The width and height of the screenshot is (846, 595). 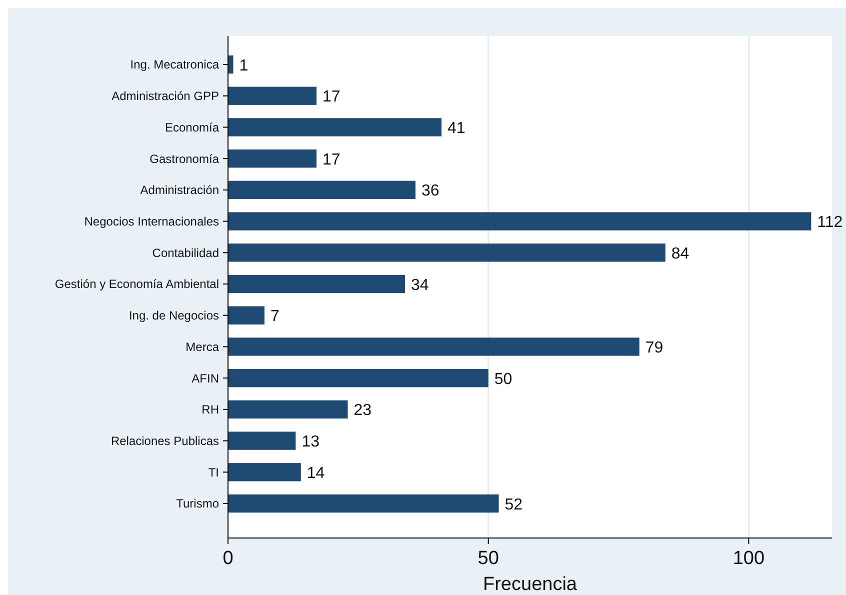 I want to click on y-tick-label: Contabilidad, so click(x=185, y=253).